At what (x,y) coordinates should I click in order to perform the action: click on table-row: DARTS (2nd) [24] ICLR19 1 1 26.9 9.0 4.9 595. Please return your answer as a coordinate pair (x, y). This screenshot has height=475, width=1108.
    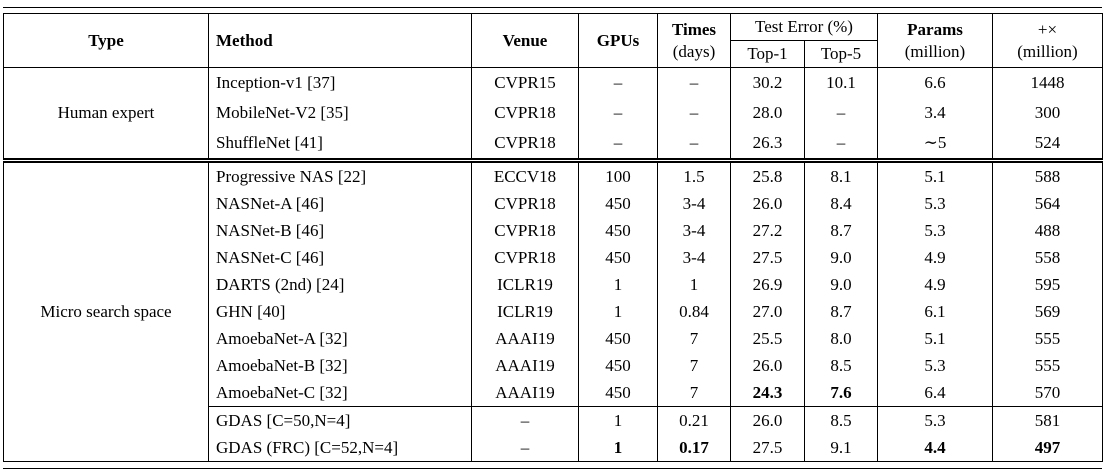
    Looking at the image, I should click on (553, 284).